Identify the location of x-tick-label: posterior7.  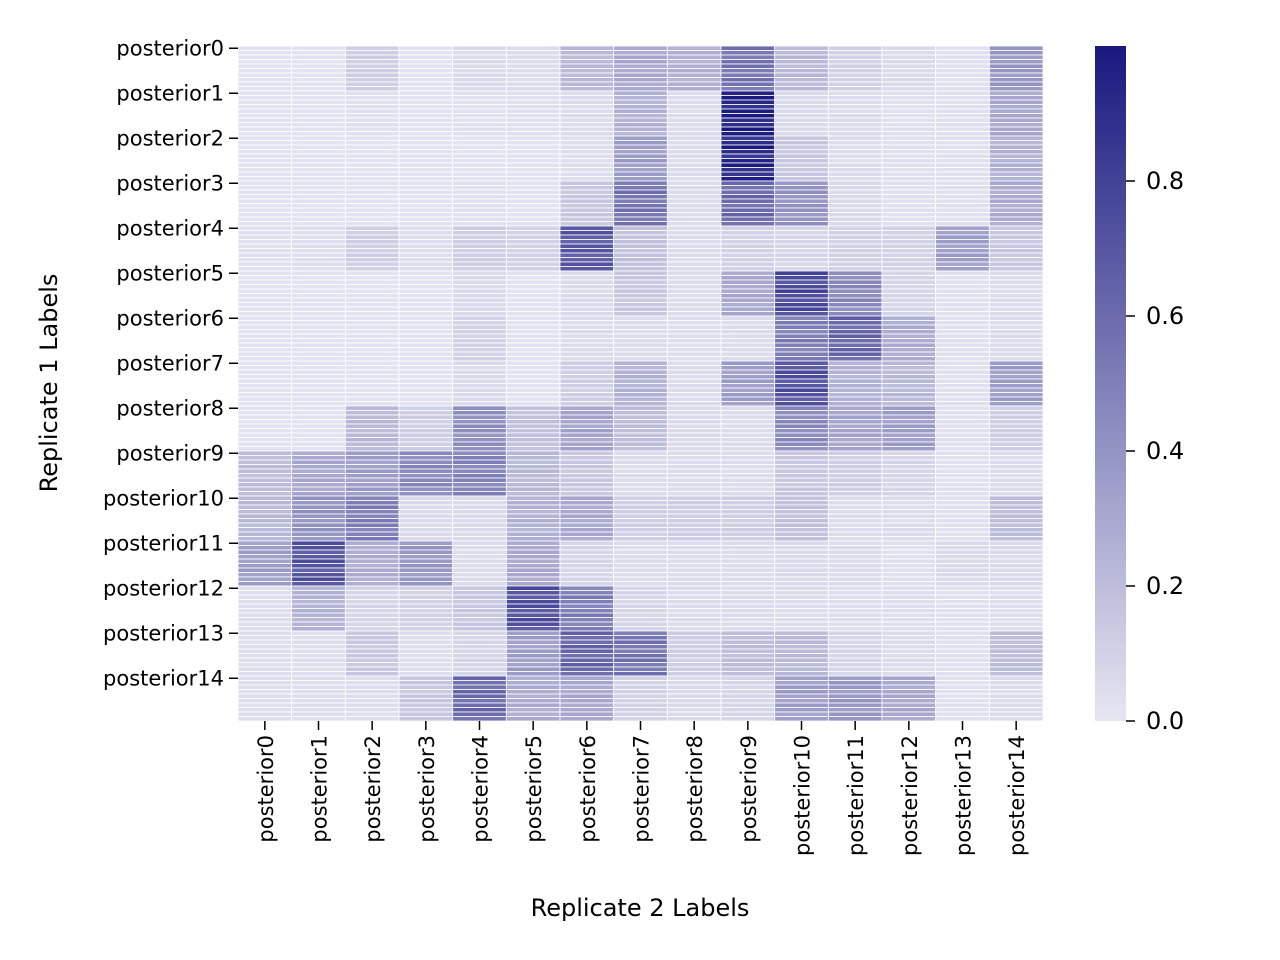
(642, 789).